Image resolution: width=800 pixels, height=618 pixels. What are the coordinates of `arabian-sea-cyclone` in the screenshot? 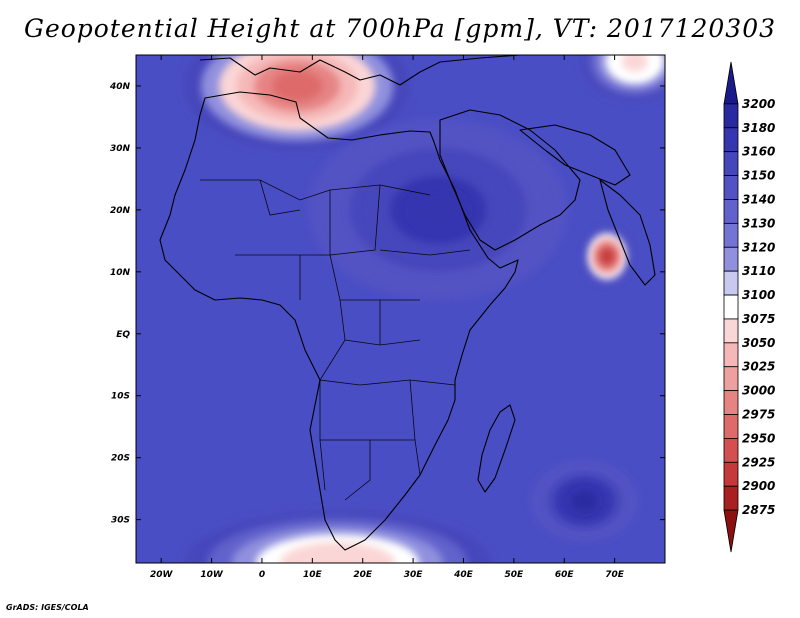 It's located at (607, 256).